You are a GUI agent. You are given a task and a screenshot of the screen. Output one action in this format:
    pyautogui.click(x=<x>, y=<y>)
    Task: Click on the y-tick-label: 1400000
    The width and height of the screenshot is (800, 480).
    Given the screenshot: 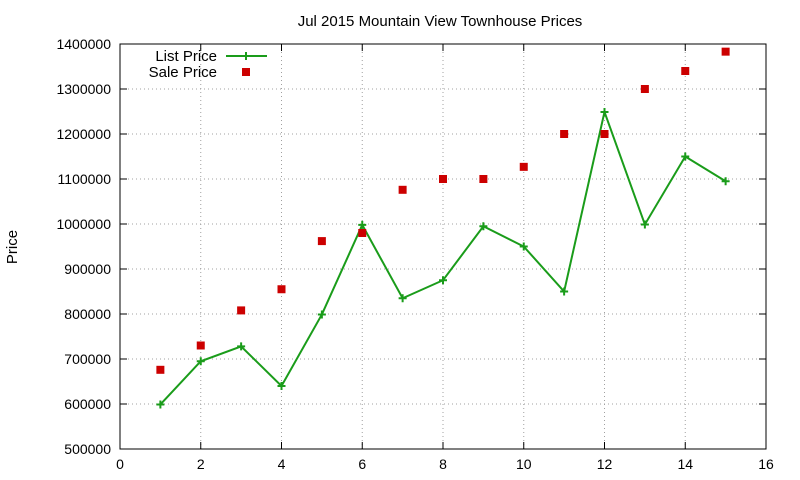 What is the action you would take?
    pyautogui.click(x=83, y=44)
    